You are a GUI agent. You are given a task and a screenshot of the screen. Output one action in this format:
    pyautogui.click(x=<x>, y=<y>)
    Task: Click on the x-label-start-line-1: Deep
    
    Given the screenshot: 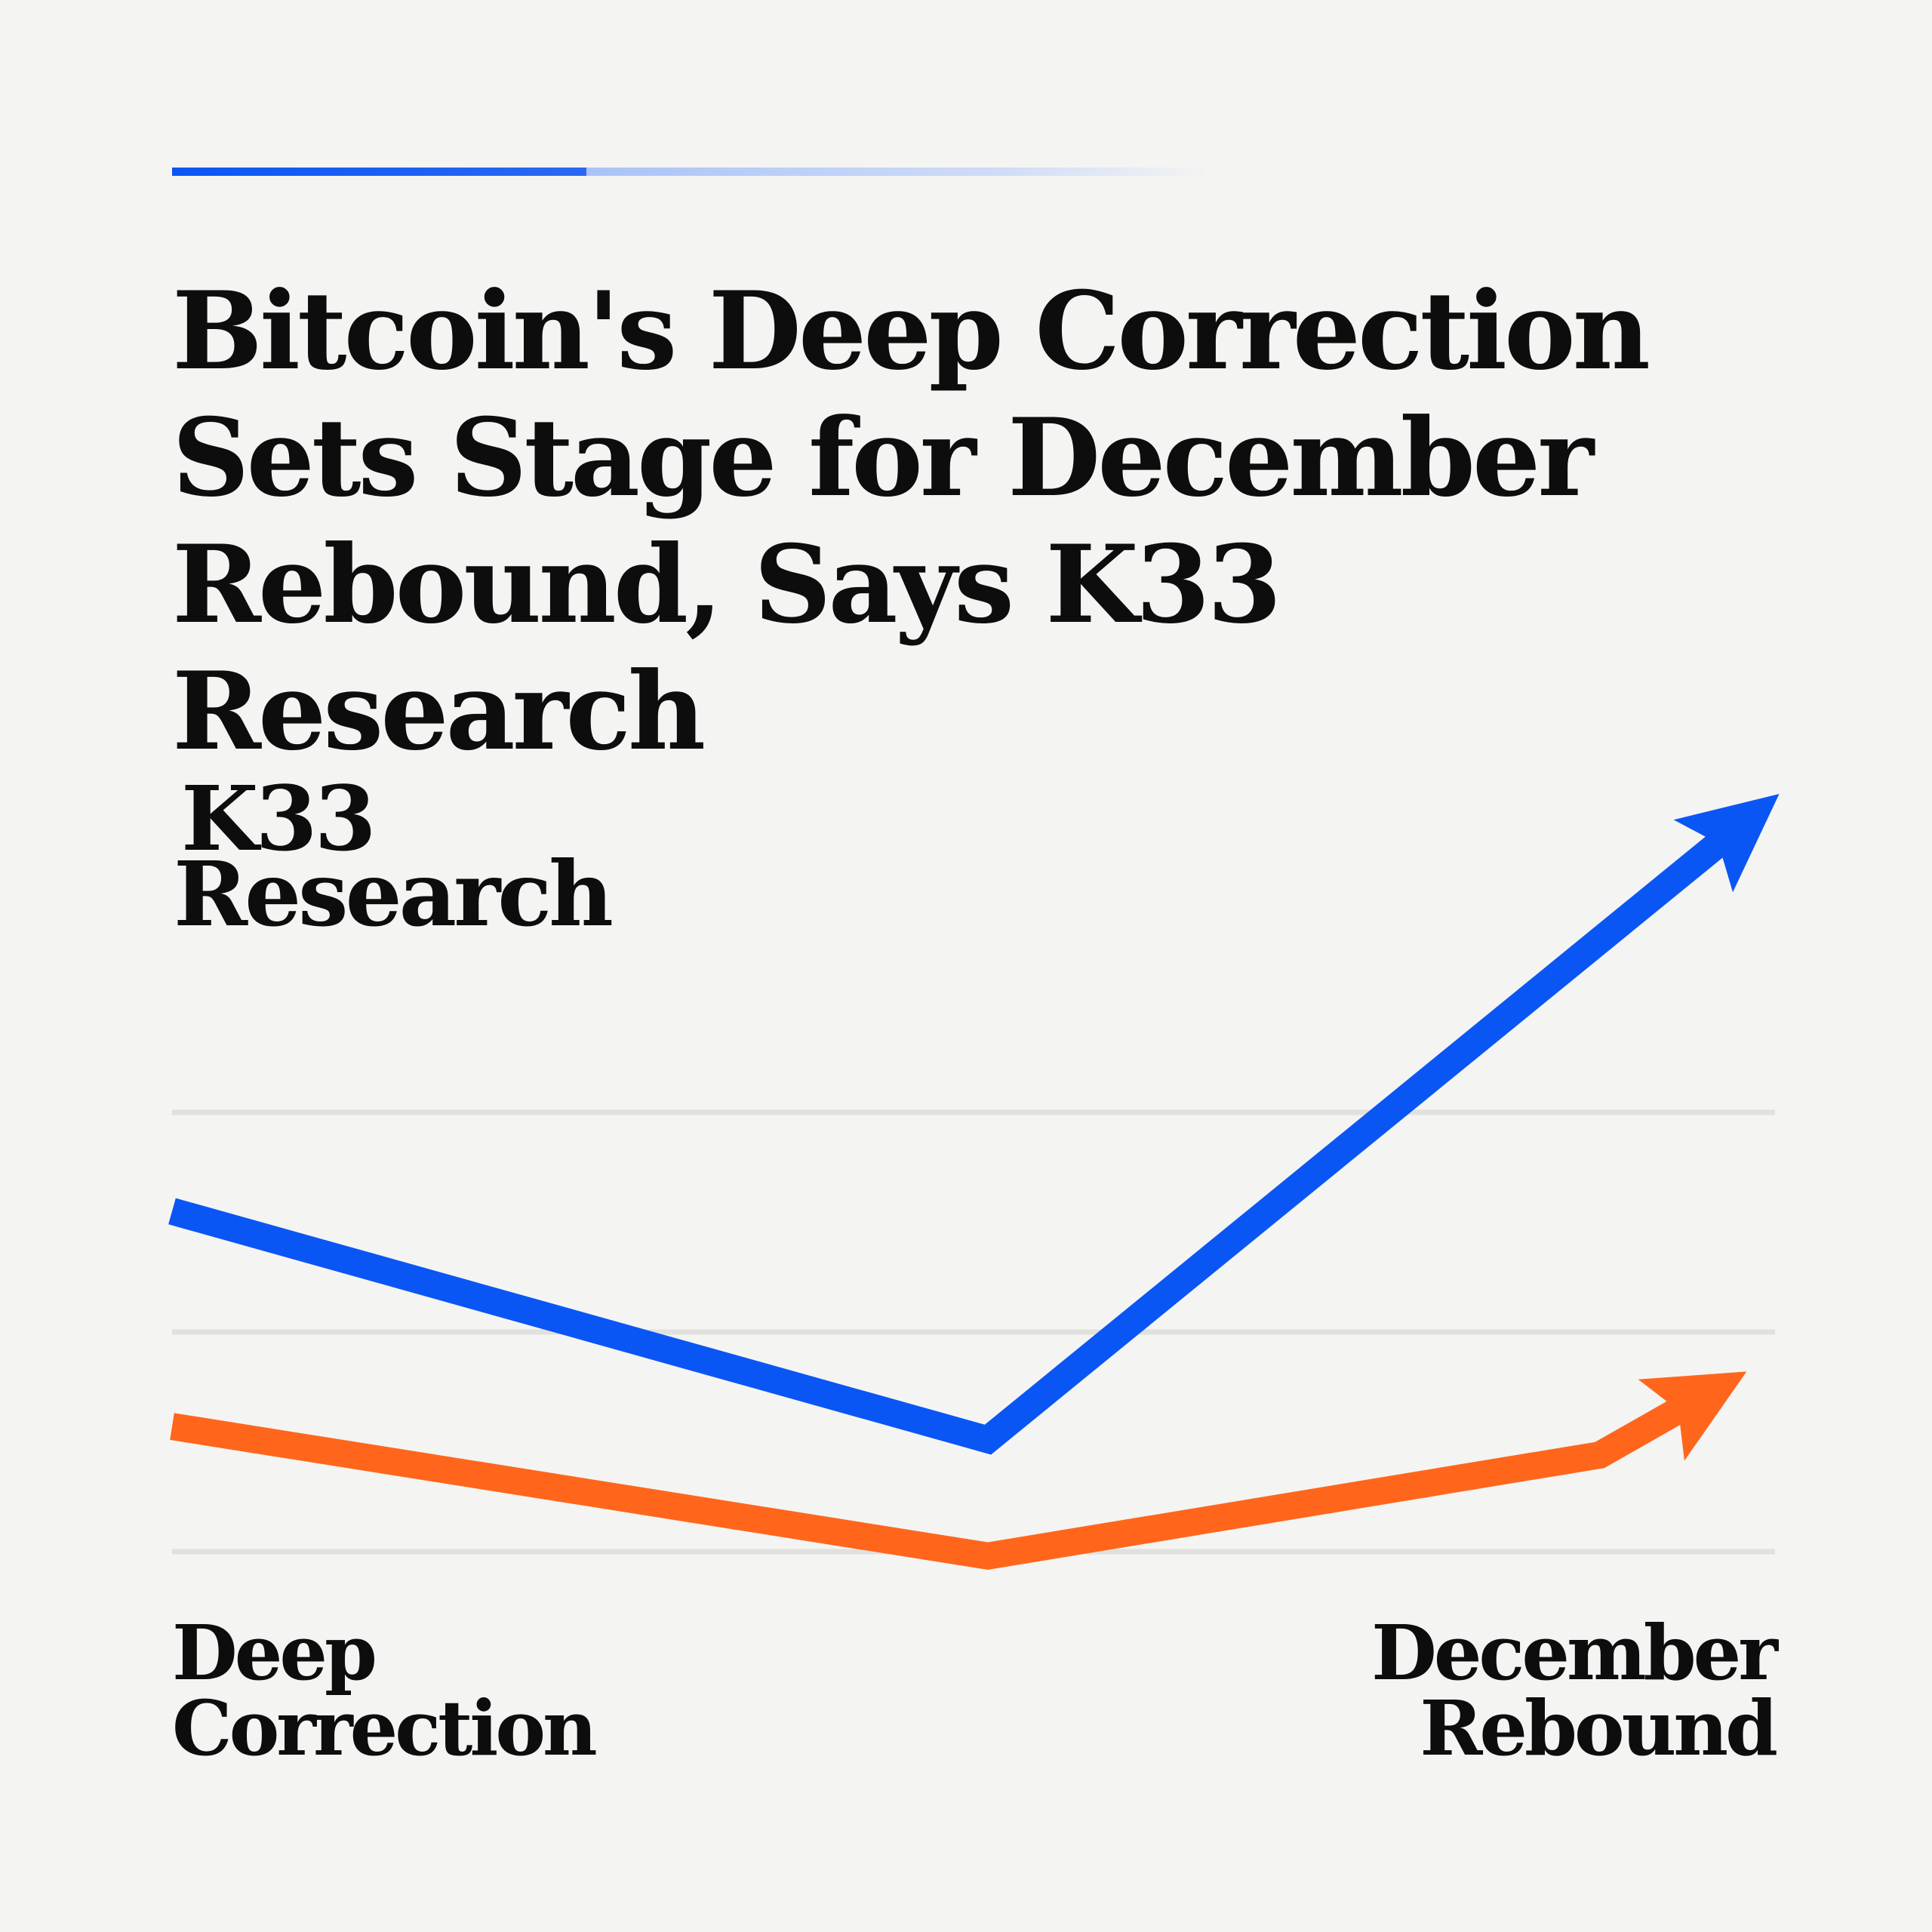 What is the action you would take?
    pyautogui.click(x=274, y=1652)
    